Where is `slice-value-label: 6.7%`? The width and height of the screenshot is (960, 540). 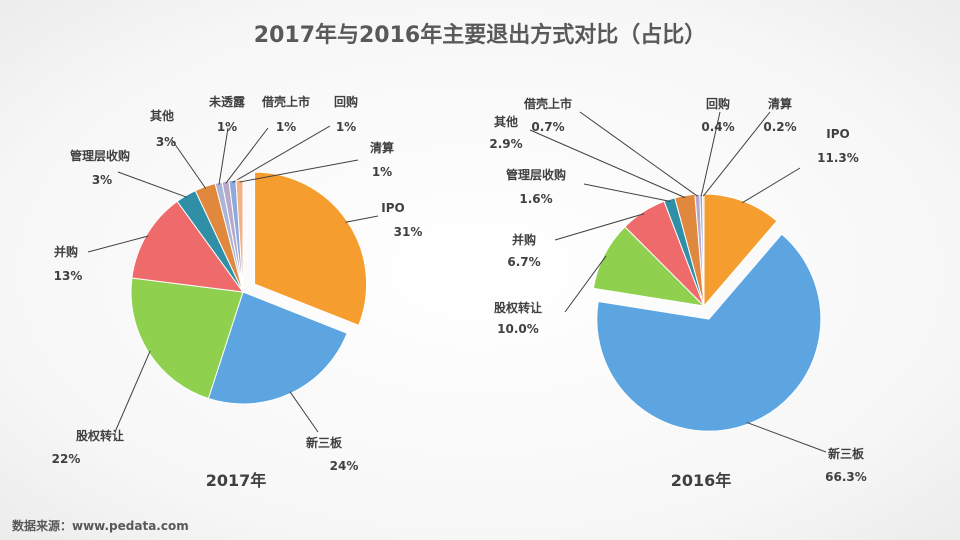 slice-value-label: 6.7% is located at coordinates (523, 262).